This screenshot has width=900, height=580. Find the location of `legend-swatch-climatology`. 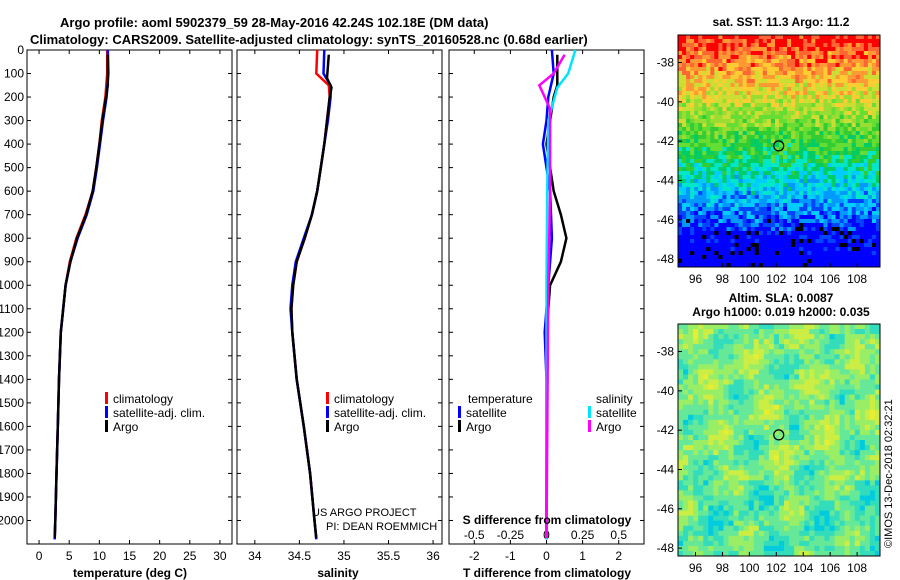

legend-swatch-climatology is located at coordinates (106, 398).